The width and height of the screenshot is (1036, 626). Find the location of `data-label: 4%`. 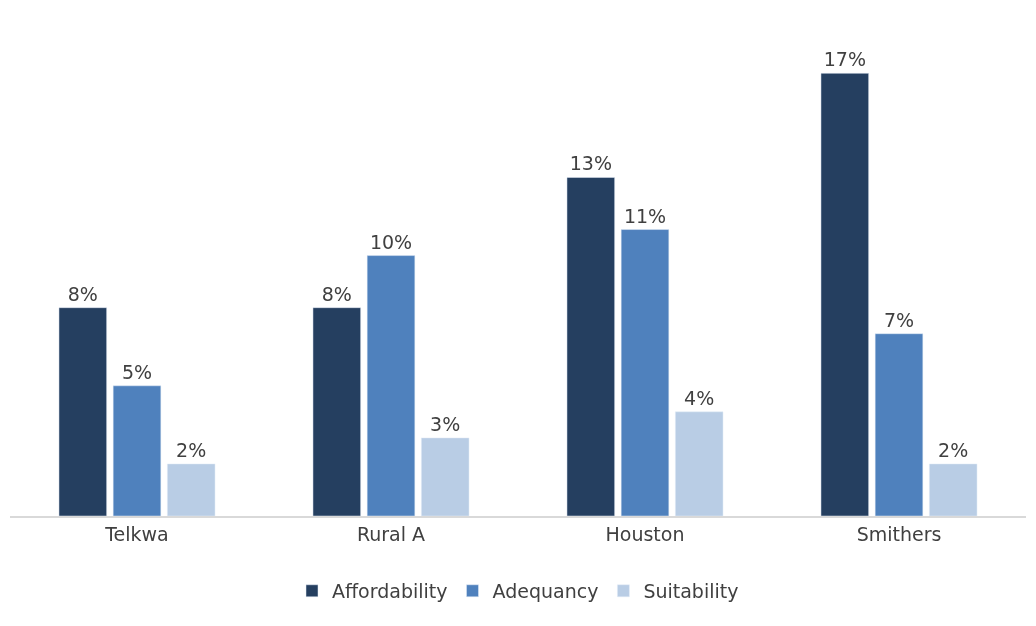

data-label: 4% is located at coordinates (699, 397).